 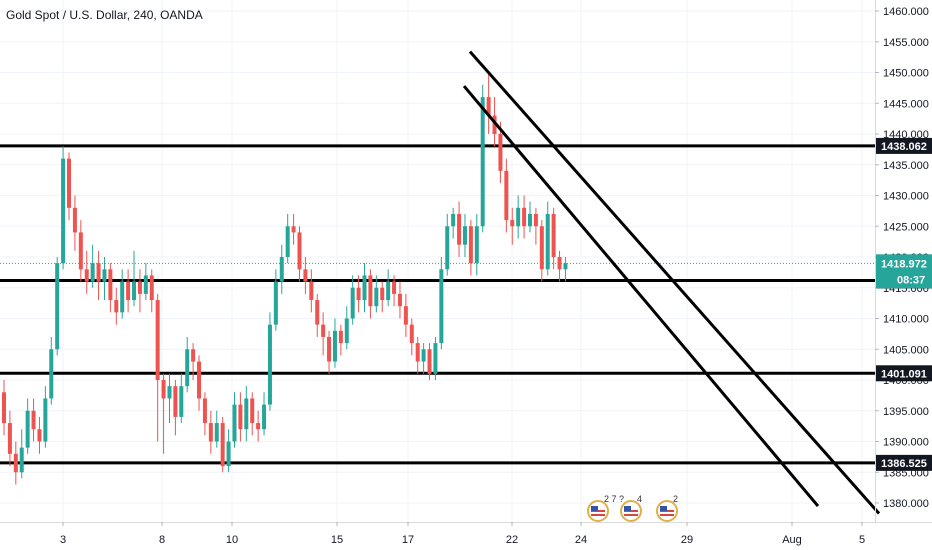 I want to click on us-flag-event-icon: 2 7 ?, so click(x=605, y=508).